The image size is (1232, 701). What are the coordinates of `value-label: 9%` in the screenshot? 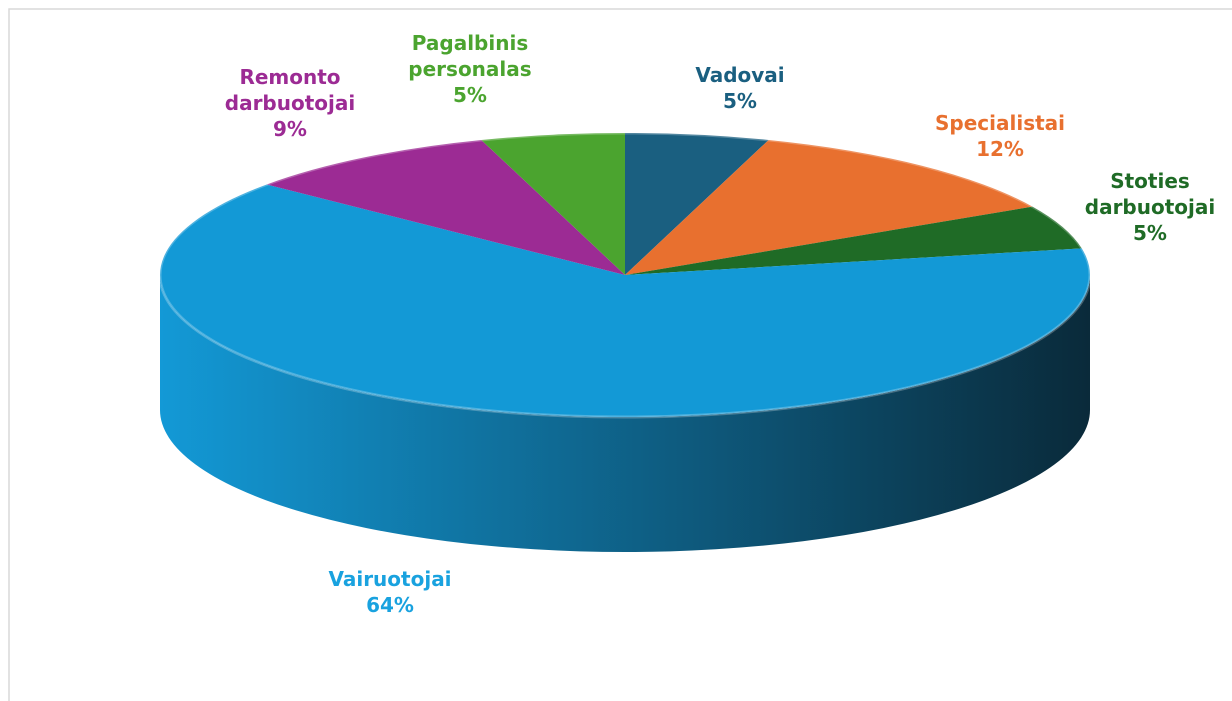 It's located at (290, 129).